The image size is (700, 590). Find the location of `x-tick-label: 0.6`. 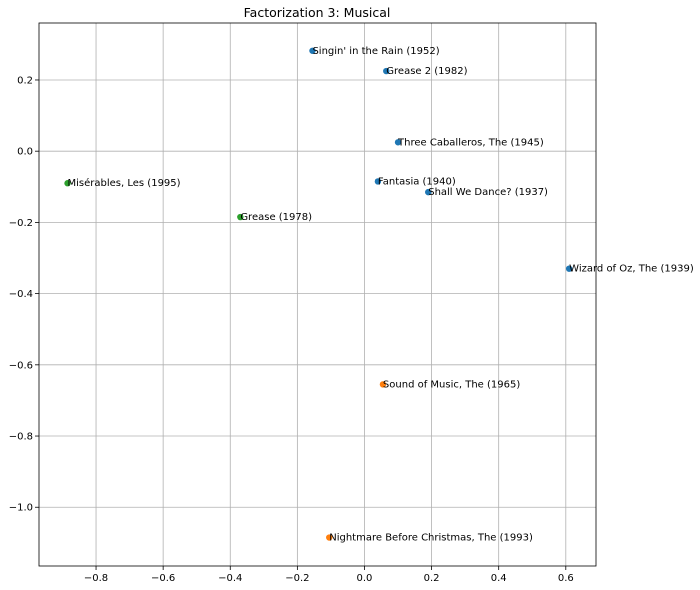

x-tick-label: 0.6 is located at coordinates (566, 578).